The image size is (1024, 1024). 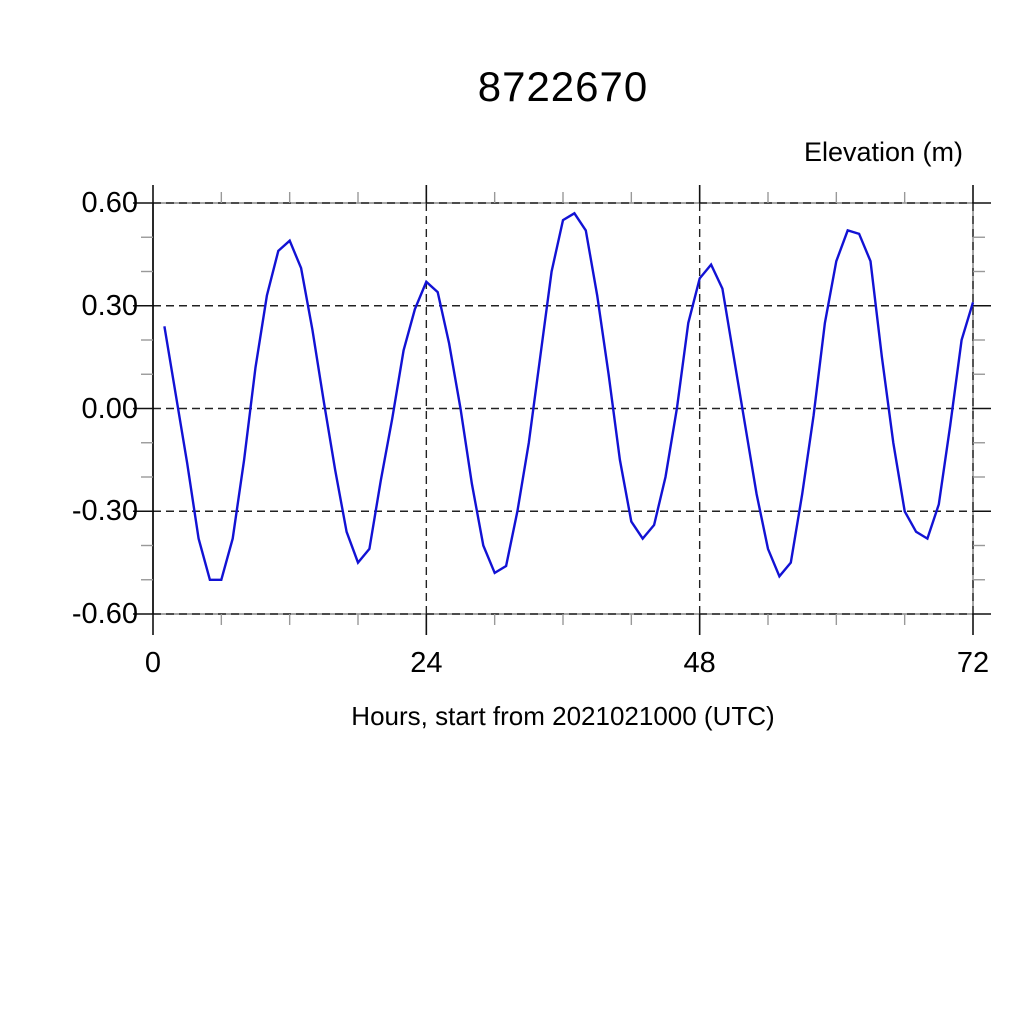 I want to click on x-tick-label: 0, so click(x=153, y=663).